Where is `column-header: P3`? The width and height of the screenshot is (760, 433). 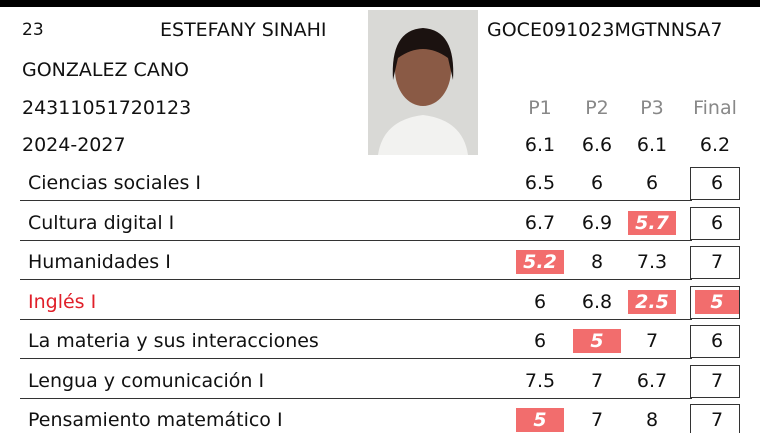 column-header: P3 is located at coordinates (652, 108).